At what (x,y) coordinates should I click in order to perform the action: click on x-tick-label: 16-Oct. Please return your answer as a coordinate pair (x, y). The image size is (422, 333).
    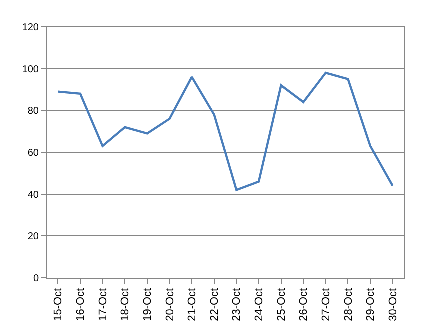
    Looking at the image, I should click on (81, 305).